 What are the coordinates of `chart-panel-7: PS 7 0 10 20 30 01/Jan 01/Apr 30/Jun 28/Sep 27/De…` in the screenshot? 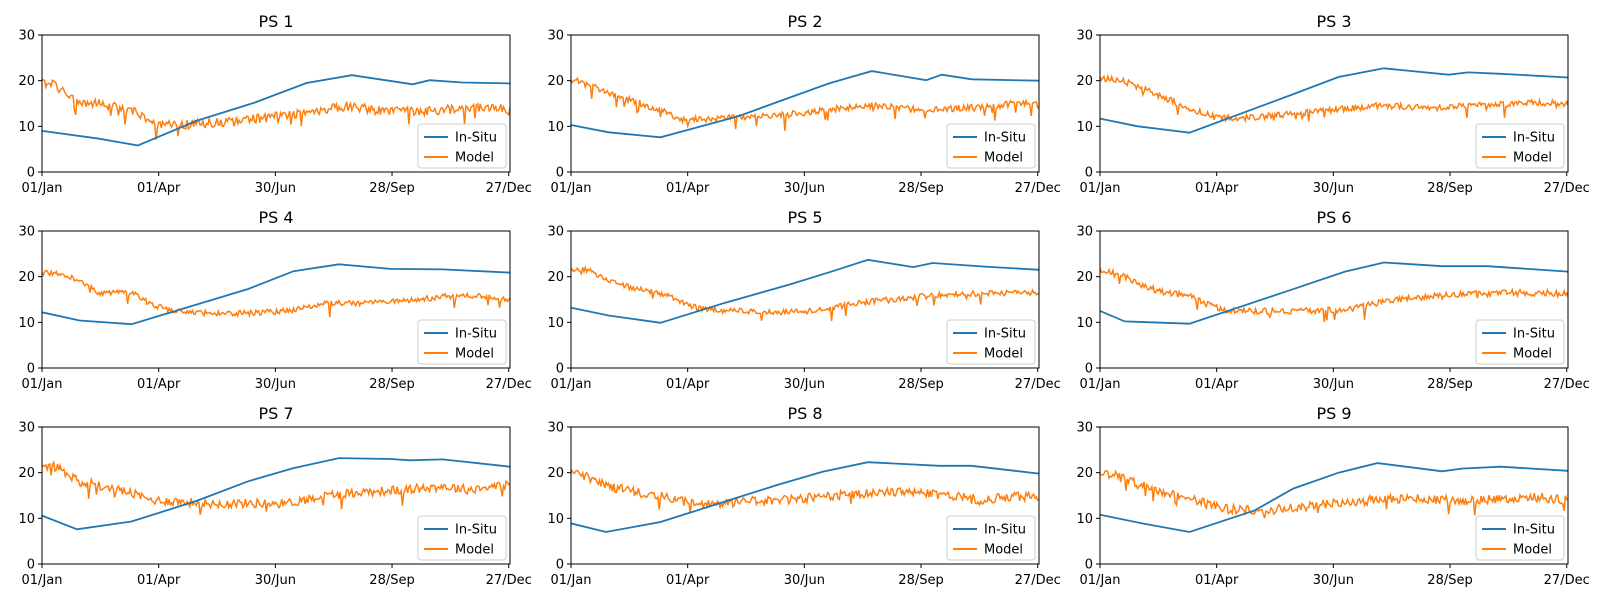 It's located at (274, 496).